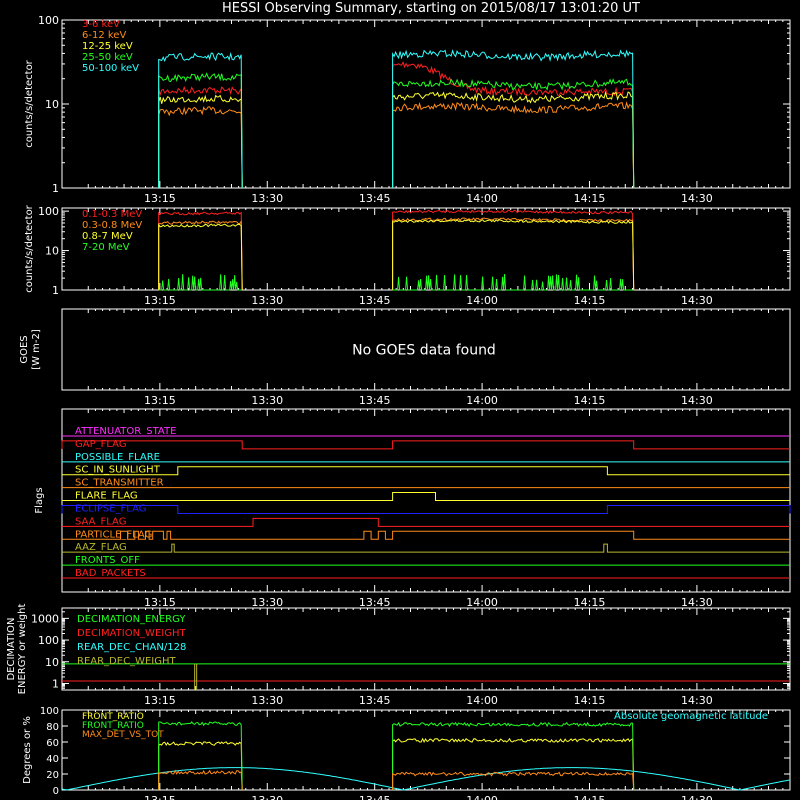  I want to click on series-25-50-kev, so click(396, 130).